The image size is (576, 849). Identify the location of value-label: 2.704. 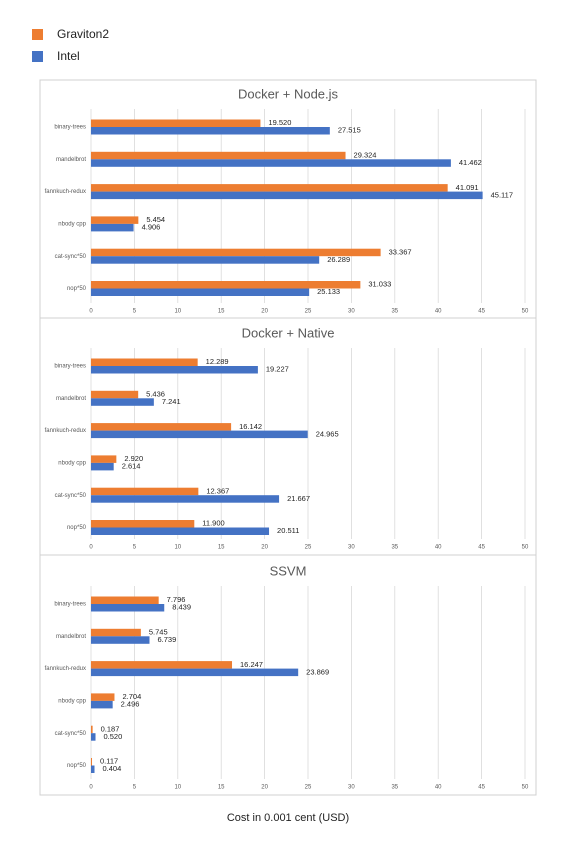
(131, 696).